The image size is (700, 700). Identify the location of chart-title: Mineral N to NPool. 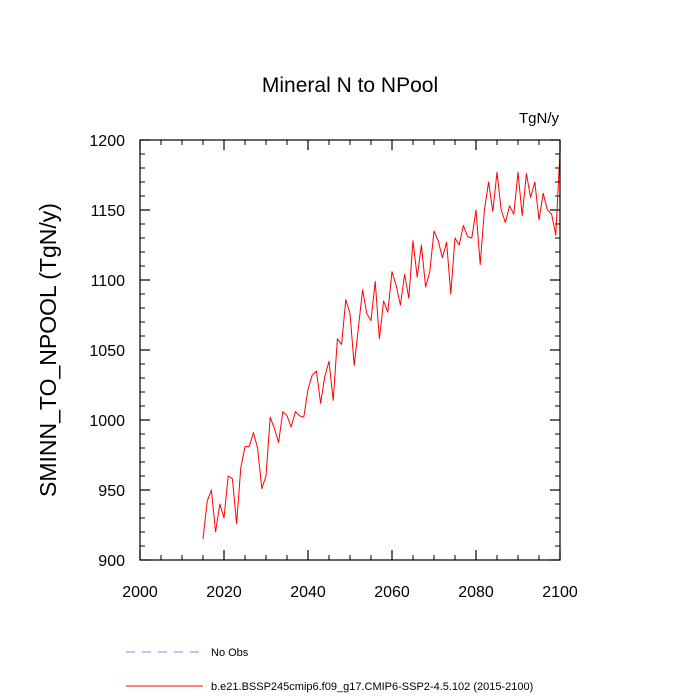
(350, 85).